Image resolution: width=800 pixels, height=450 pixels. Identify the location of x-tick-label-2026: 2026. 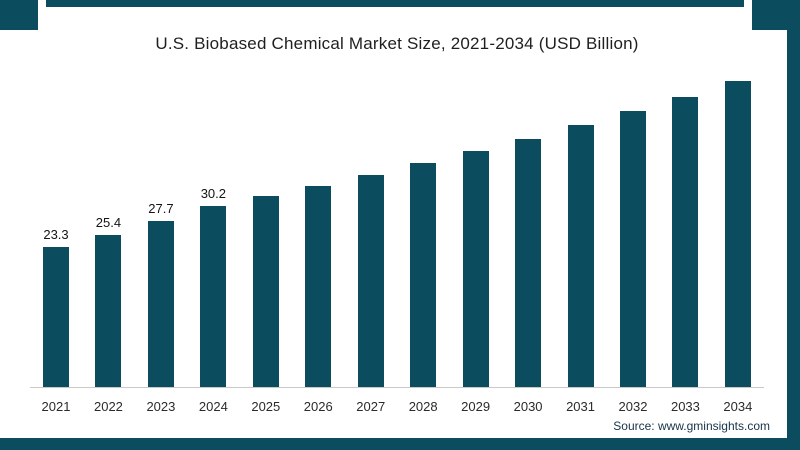
(318, 406).